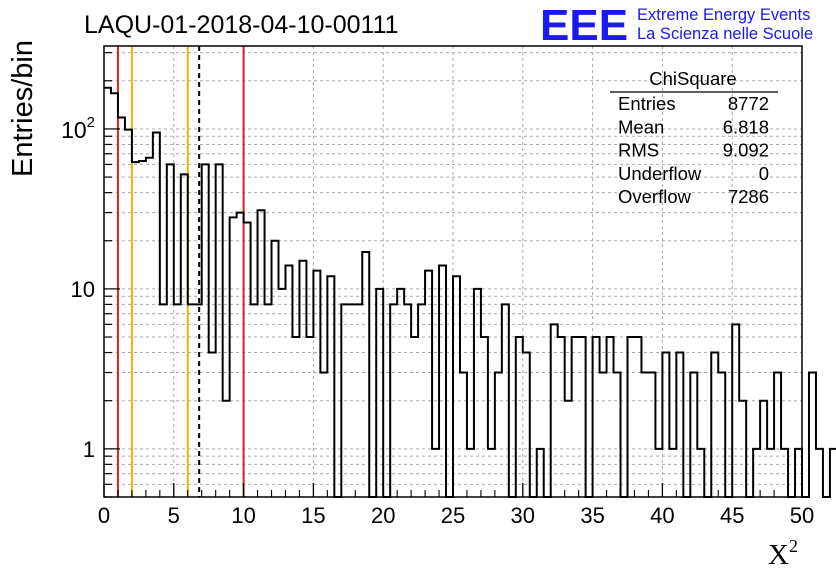  What do you see at coordinates (180, 271) in the screenshot?
I see `reference-lines` at bounding box center [180, 271].